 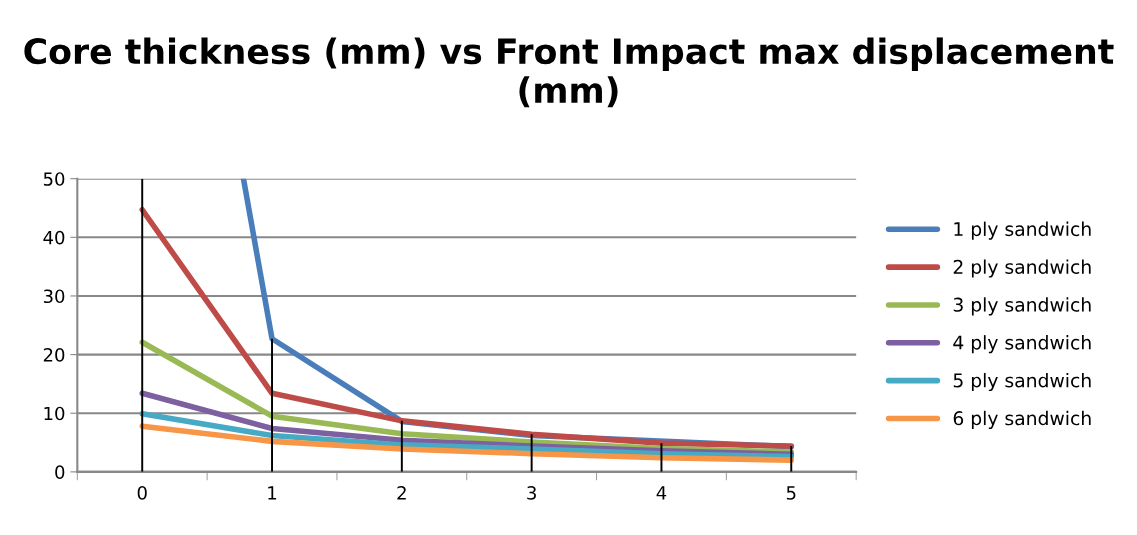 I want to click on x-tick-label: 0, so click(x=142, y=493).